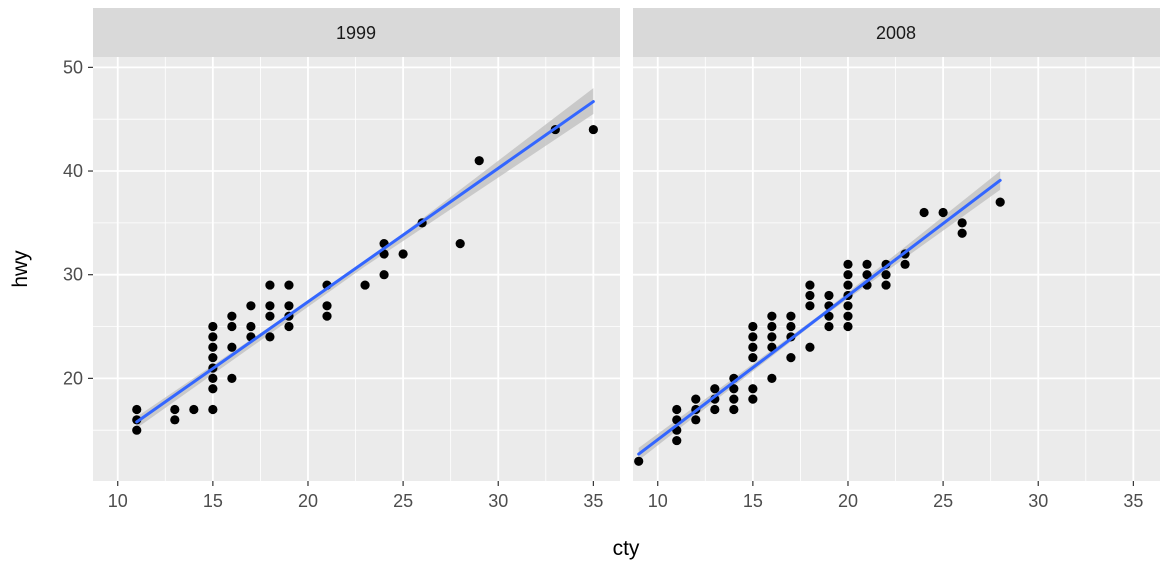  Describe the element at coordinates (20, 269) in the screenshot. I see `y-axis-title: hwy` at that location.